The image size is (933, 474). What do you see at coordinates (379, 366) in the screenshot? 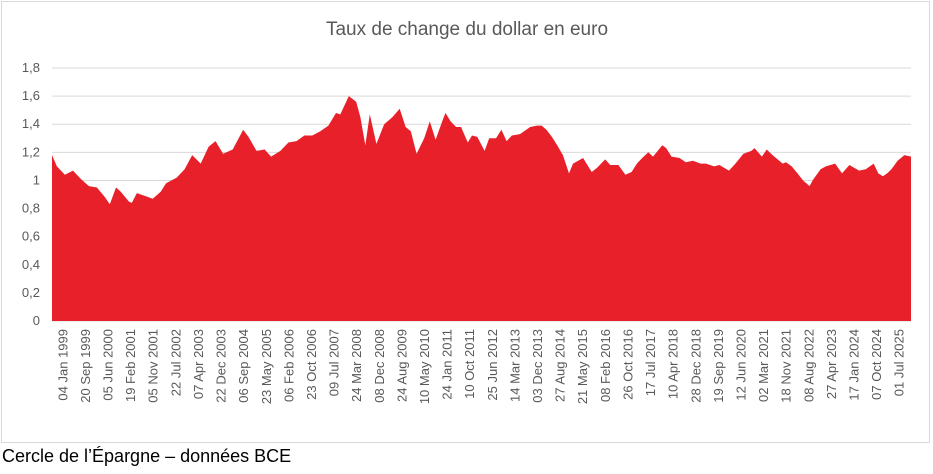
I see `x-tick-label: 08 Dec 2008` at bounding box center [379, 366].